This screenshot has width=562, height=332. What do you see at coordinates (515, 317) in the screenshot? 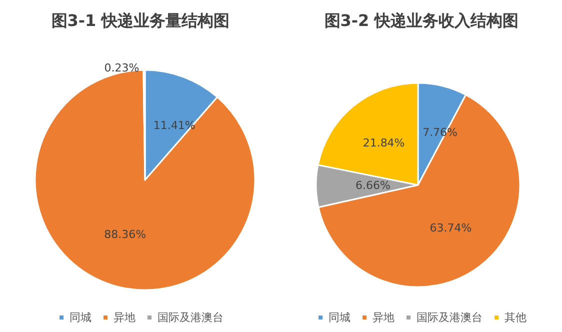
I see `legend-label: 其他` at bounding box center [515, 317].